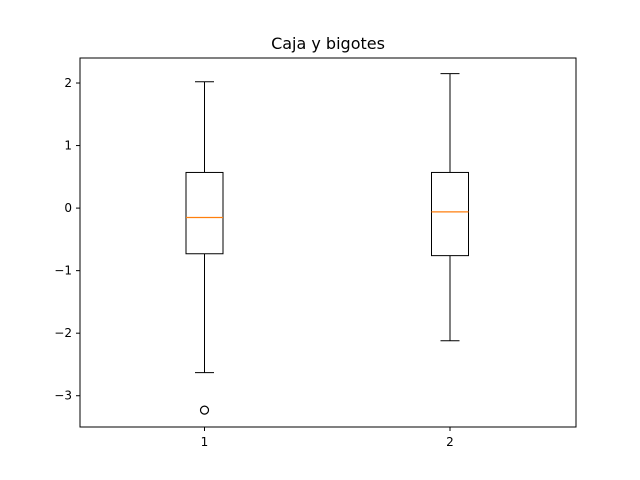  Describe the element at coordinates (67, 239) in the screenshot. I see `y-axis: 2 1 0 −1 −2 −3` at that location.